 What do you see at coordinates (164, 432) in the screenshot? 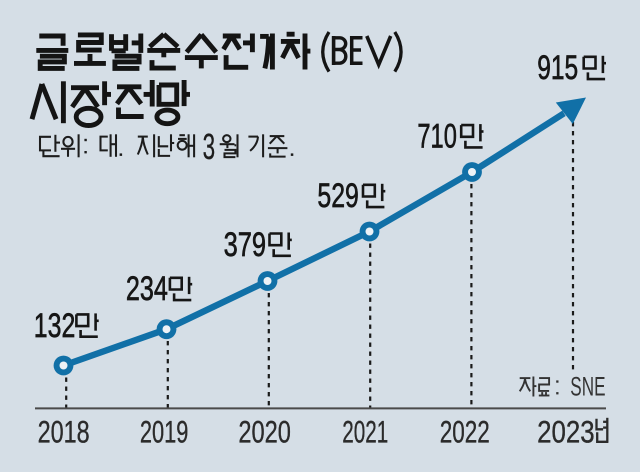
I see `svg-text: 2019` at bounding box center [164, 432].